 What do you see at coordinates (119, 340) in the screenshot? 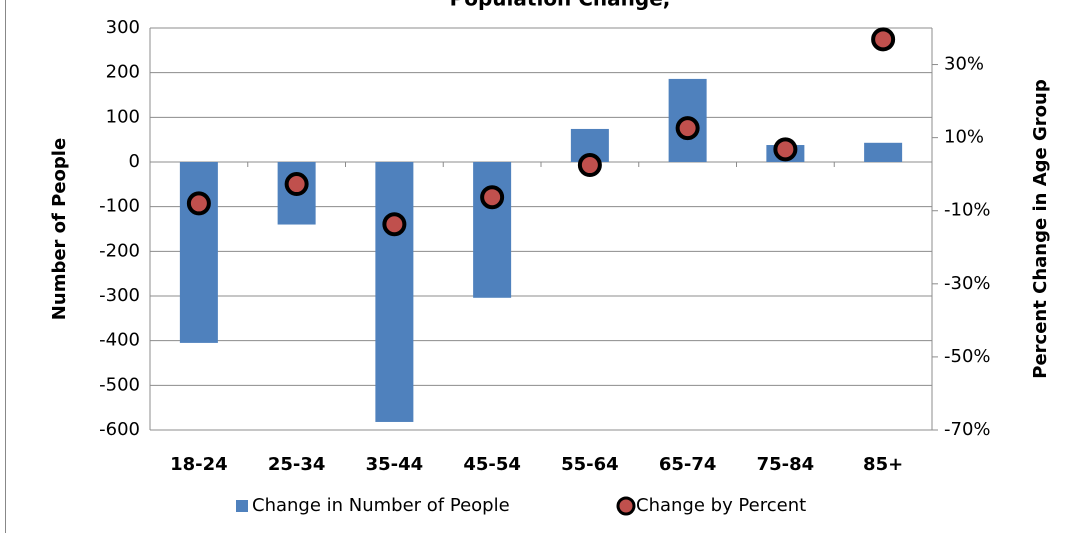
I see `y-tick-label: -400` at bounding box center [119, 340].